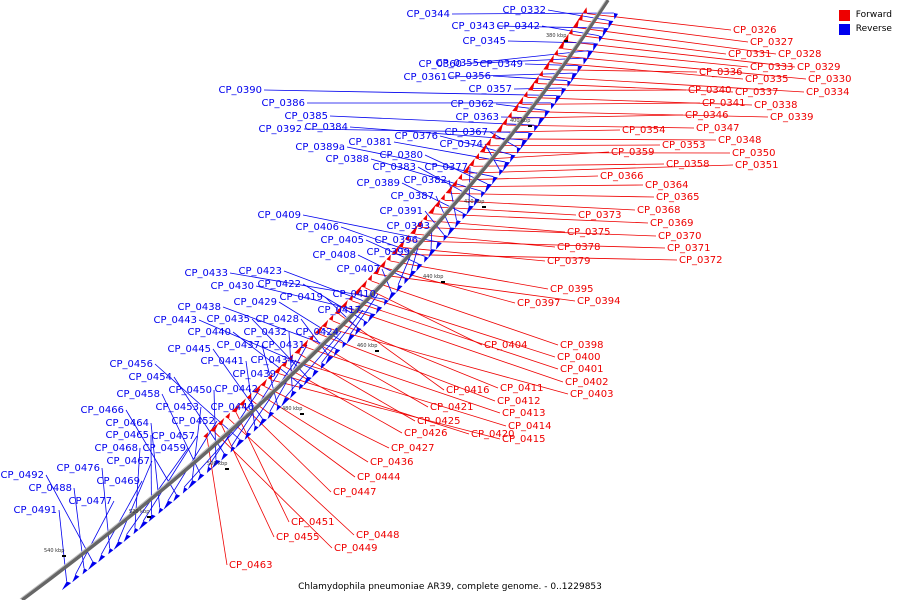 The image size is (900, 600). Describe the element at coordinates (228, 319) in the screenshot. I see `reverse-gene-label: CP_0435` at that location.